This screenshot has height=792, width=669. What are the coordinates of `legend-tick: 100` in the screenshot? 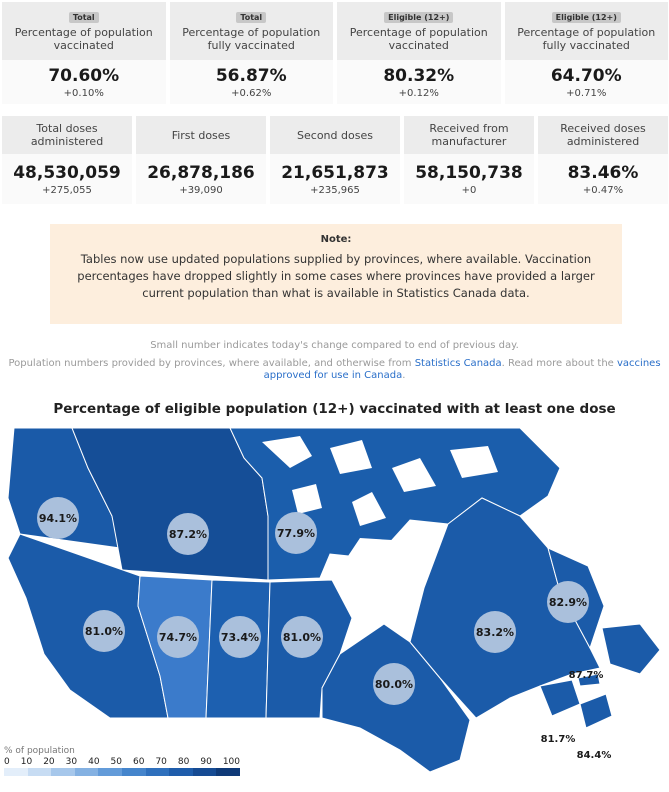 It's located at (231, 762).